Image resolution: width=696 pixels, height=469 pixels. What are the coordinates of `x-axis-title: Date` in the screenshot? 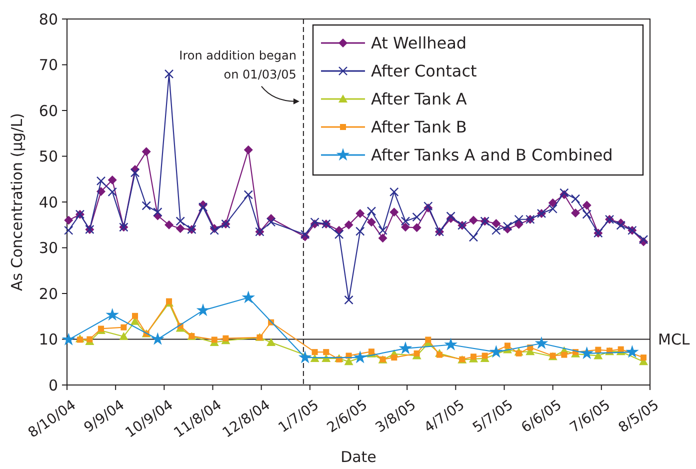 It's located at (358, 457).